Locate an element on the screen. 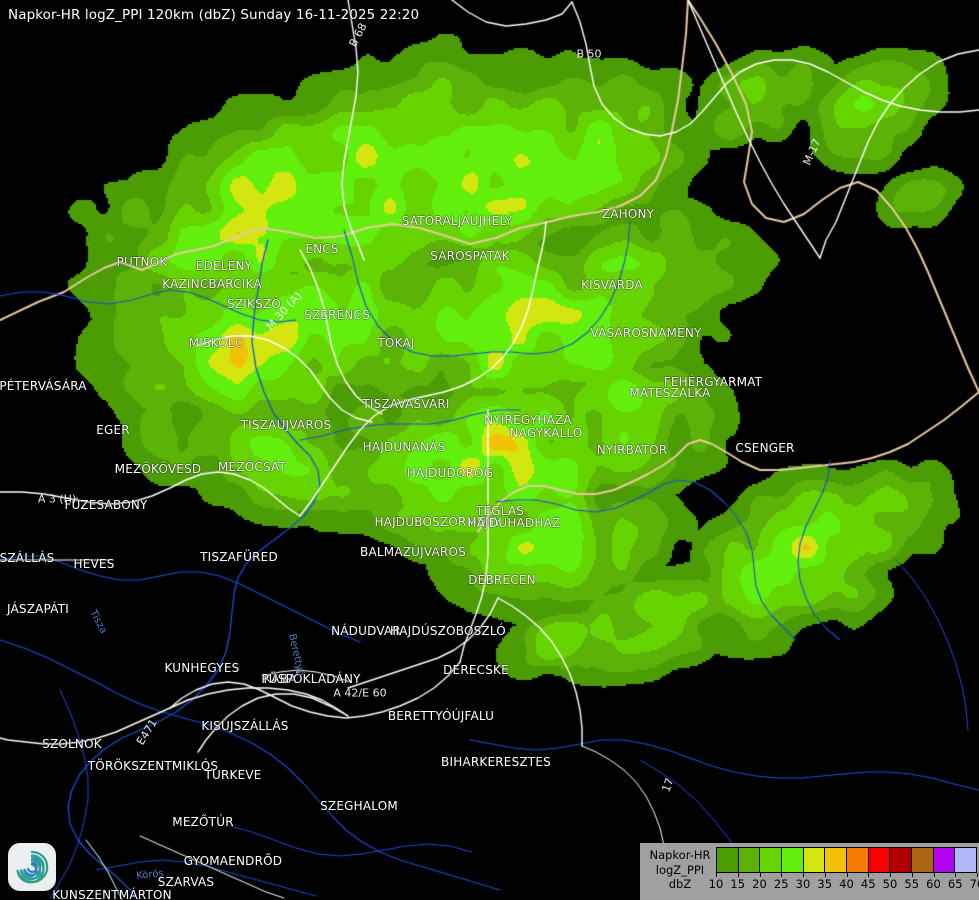  city-label-edeleny: EDELÉNY is located at coordinates (224, 266).